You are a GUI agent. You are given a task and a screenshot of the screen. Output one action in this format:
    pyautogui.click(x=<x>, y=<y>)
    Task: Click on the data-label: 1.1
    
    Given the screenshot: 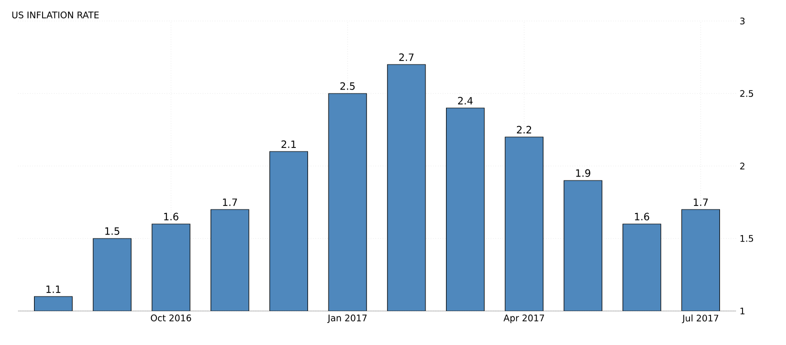 What is the action you would take?
    pyautogui.click(x=53, y=289)
    